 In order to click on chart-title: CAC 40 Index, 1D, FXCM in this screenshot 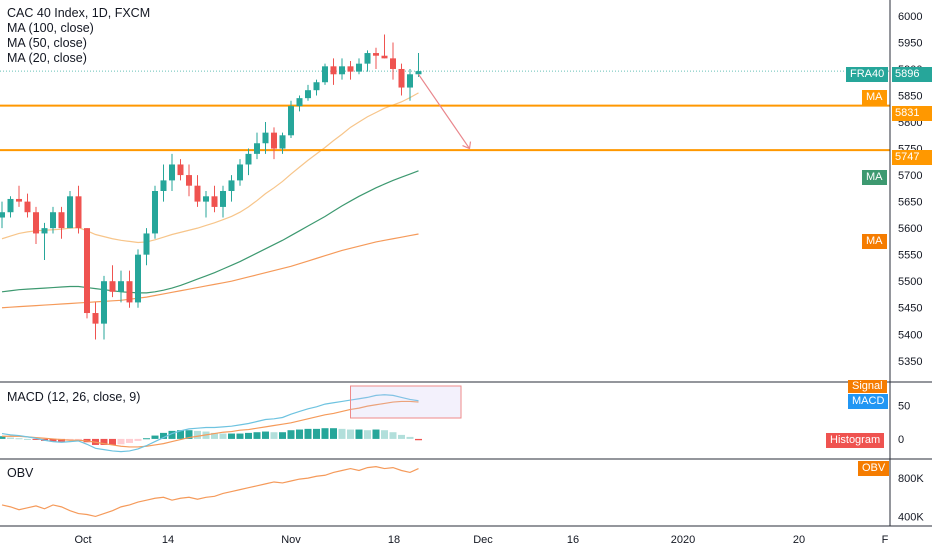, I will do `click(79, 13)`.